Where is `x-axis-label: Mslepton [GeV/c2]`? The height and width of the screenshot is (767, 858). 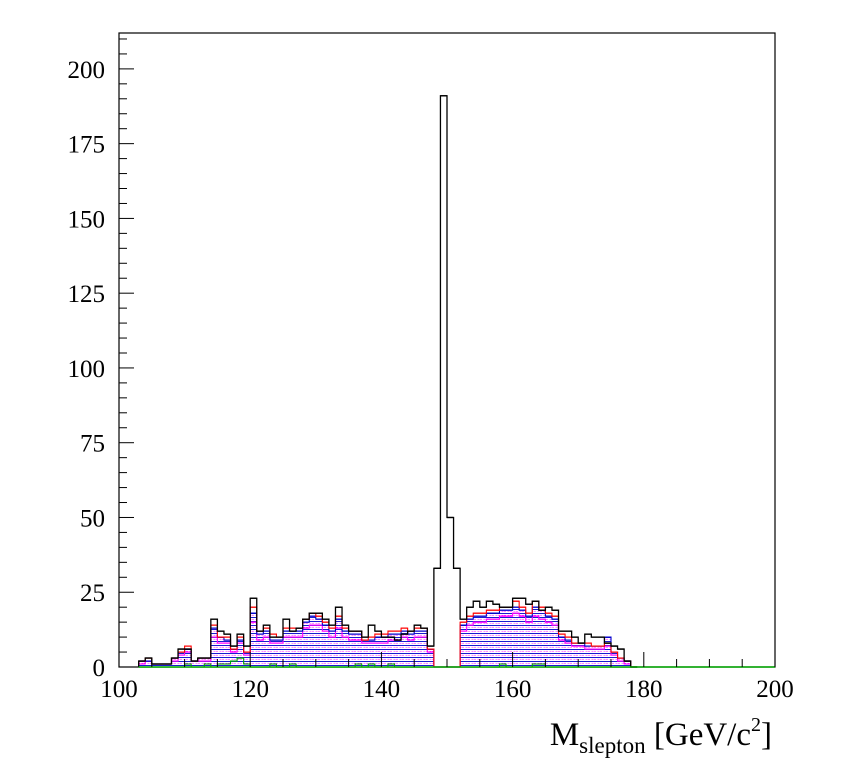
x-axis-label: Mslepton [GeV/c2] is located at coordinates (661, 736).